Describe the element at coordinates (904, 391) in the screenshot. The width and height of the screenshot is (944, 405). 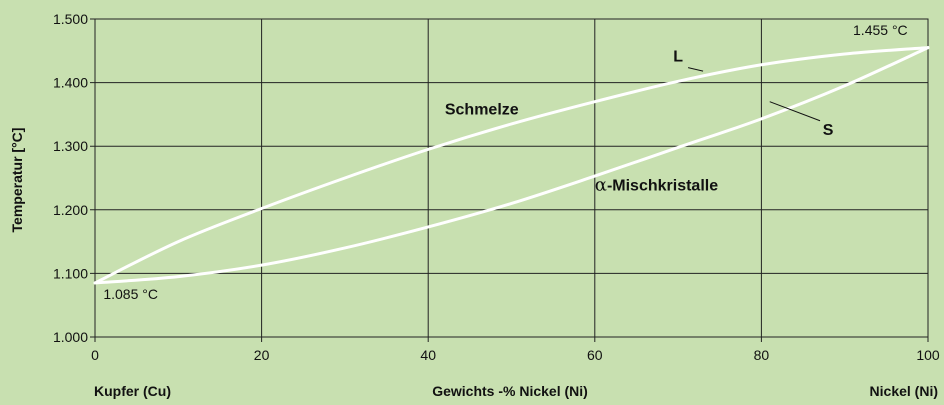
I see `x-right-label: Nickel (Ni)` at that location.